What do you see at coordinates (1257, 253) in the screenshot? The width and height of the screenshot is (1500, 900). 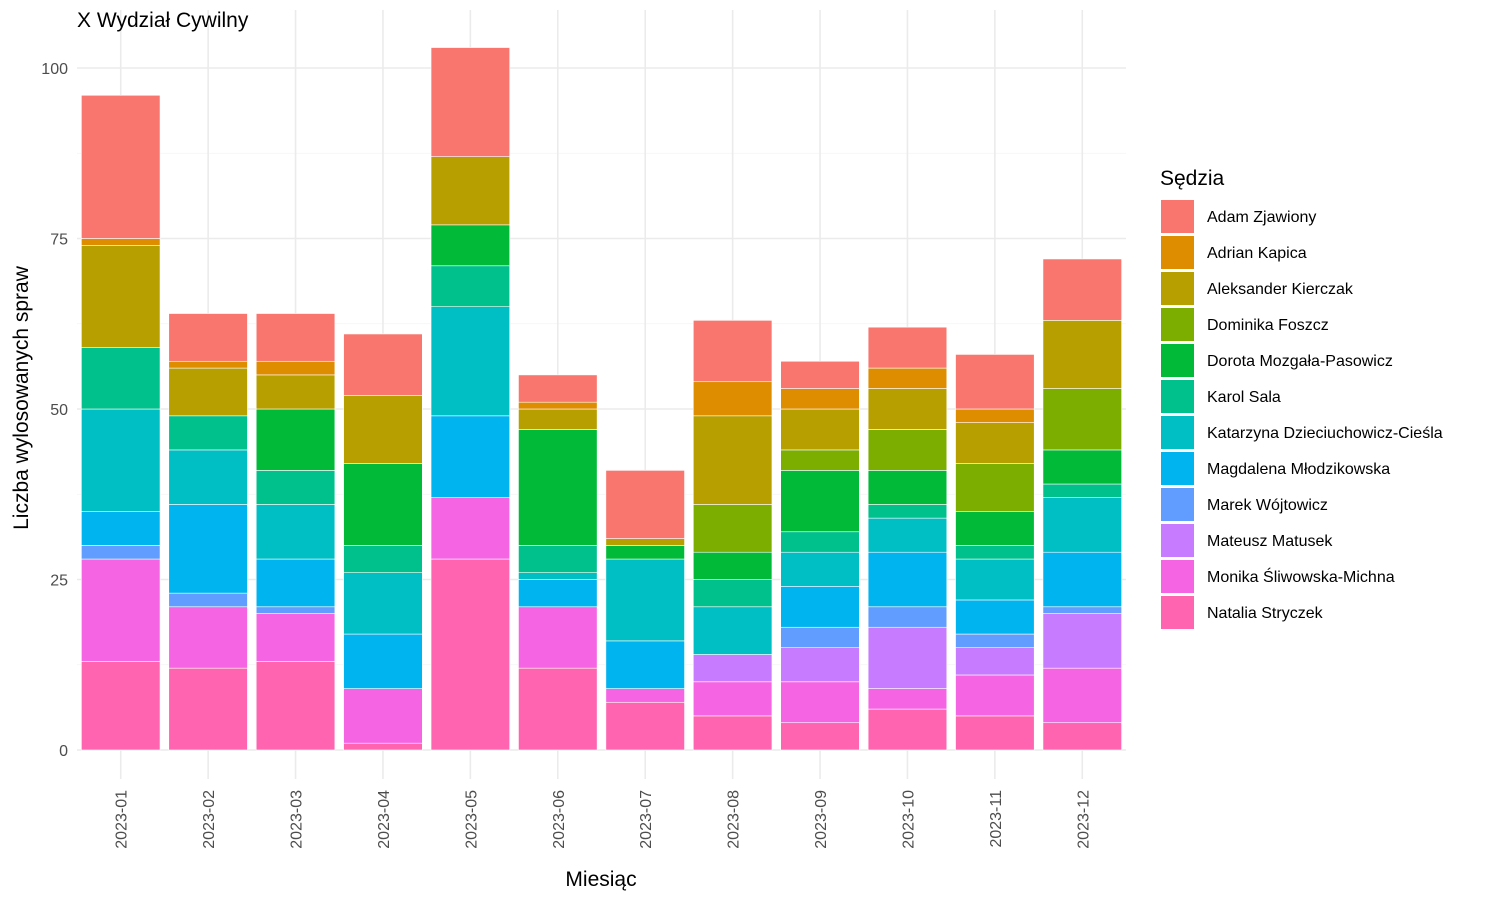 I see `legend-label: Adrian Kapica` at bounding box center [1257, 253].